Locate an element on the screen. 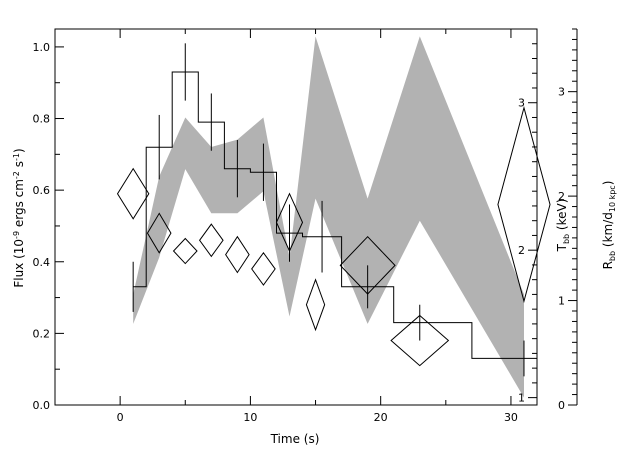 This screenshot has width=640, height=457. temperature-axis: 1 2 3 is located at coordinates (527, 216).